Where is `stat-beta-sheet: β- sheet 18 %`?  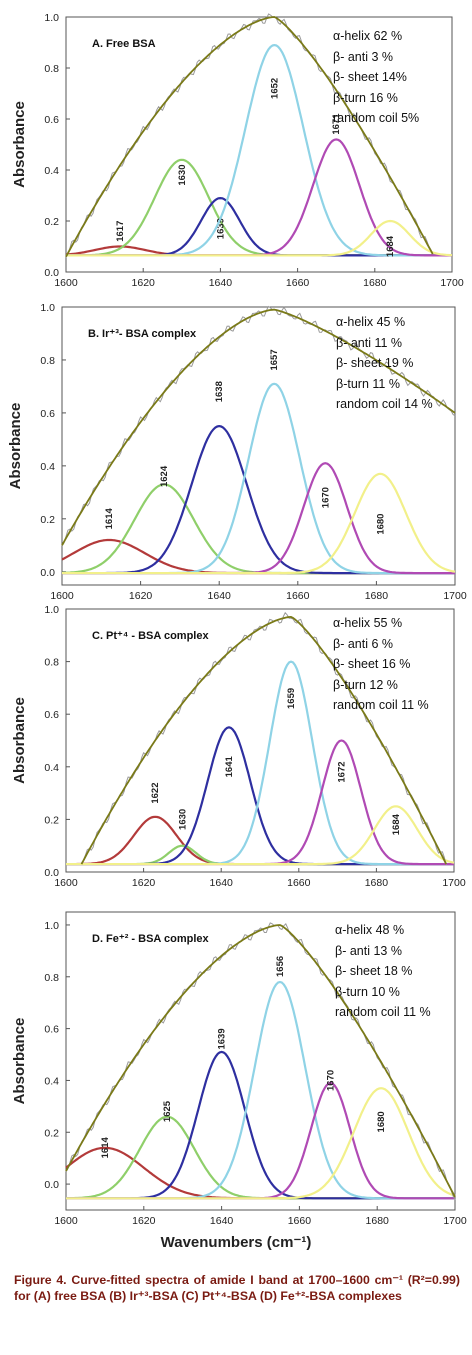
stat-beta-sheet: β- sheet 18 % is located at coordinates (374, 971).